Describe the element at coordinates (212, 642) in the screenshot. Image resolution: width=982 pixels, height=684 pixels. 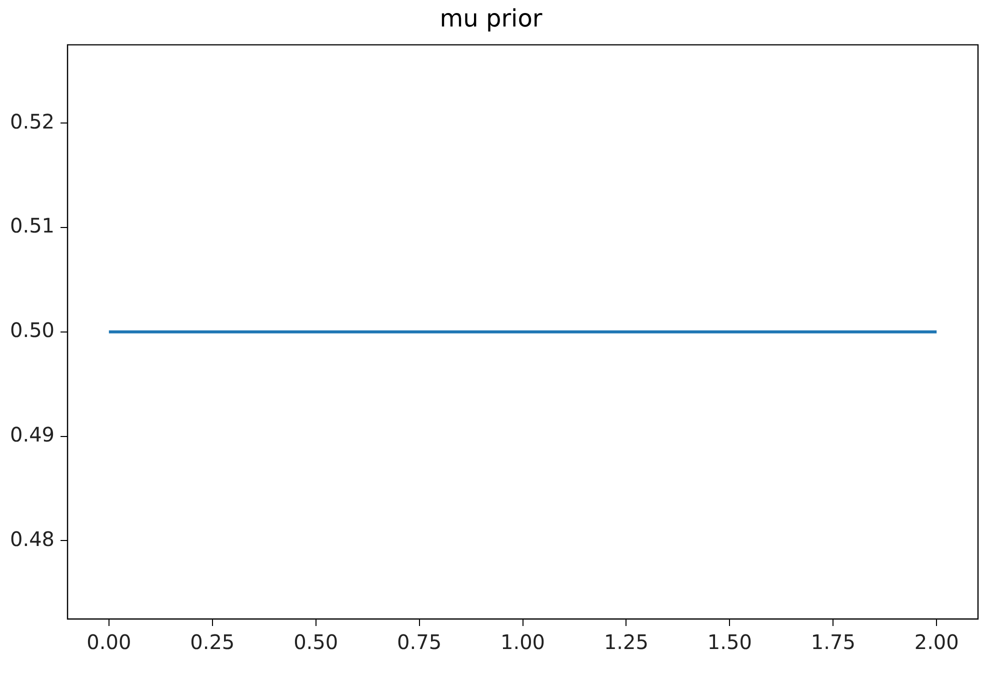
I see `x-tick-label: 0.25` at that location.